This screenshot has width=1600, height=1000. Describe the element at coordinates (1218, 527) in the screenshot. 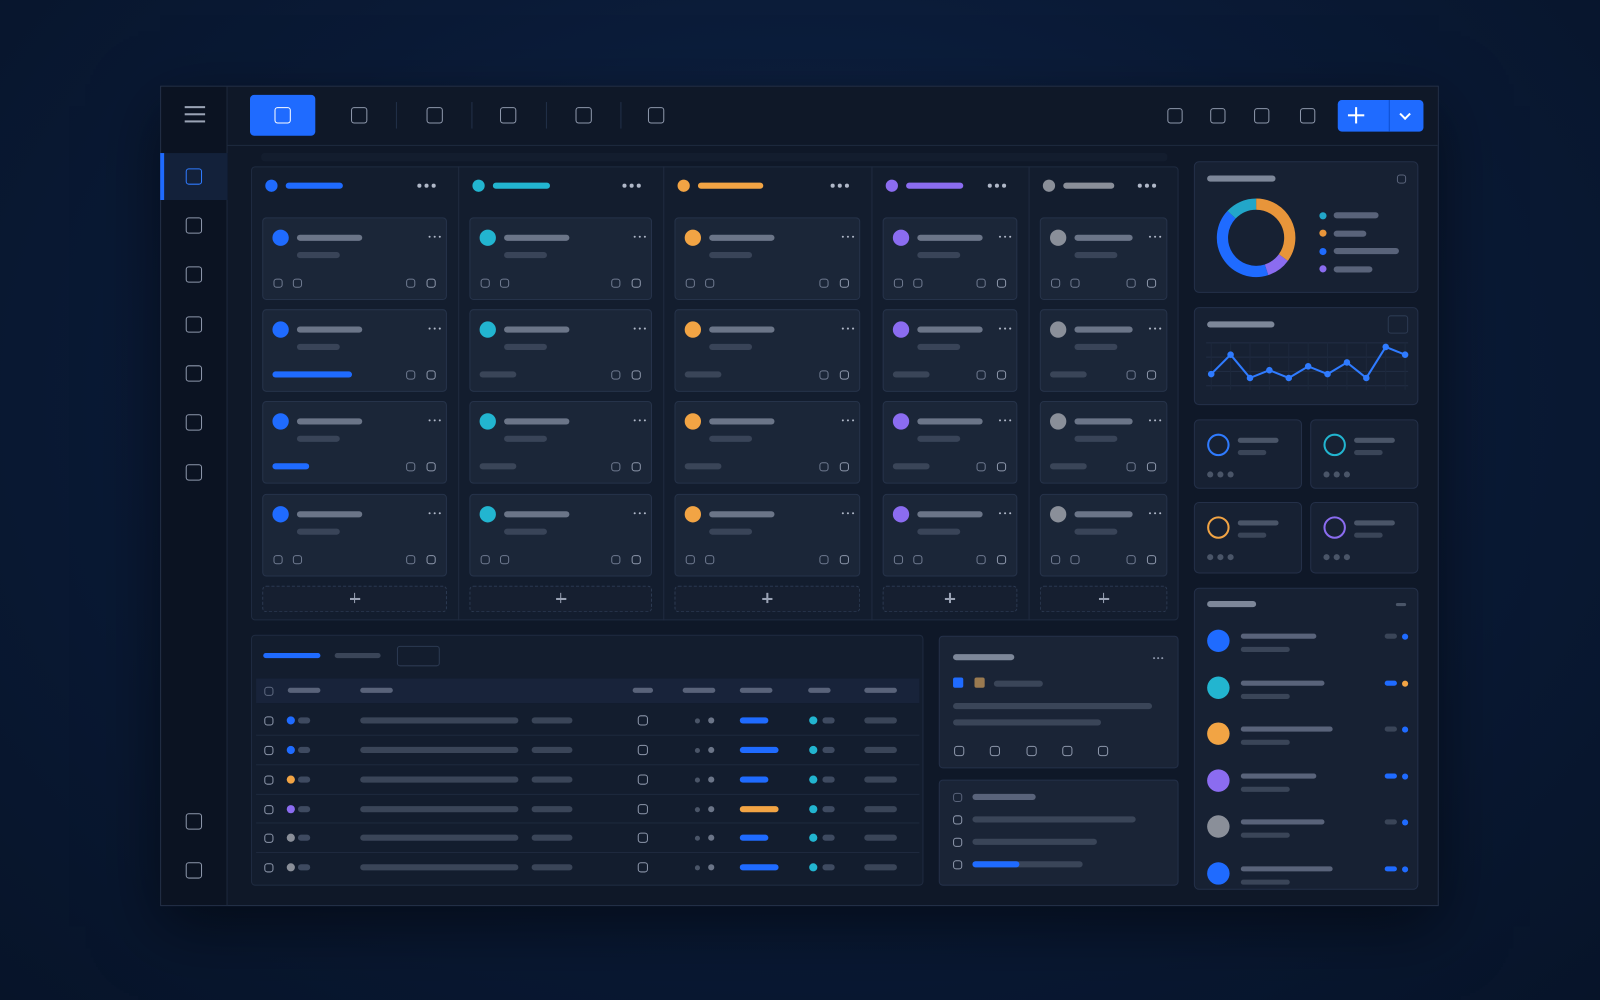

I see `stat-icon` at that location.